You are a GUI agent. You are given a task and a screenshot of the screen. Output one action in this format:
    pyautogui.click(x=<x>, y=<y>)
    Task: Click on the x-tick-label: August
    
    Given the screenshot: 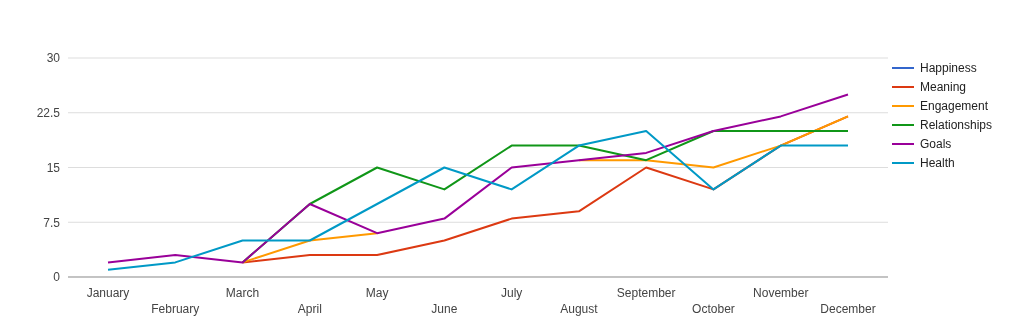 What is the action you would take?
    pyautogui.click(x=579, y=309)
    